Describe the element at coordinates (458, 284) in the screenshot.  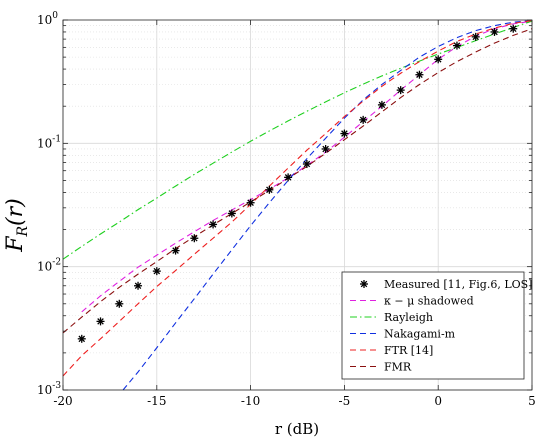
I see `legend-label: Measured [11, Fig.6, LOS]` at that location.